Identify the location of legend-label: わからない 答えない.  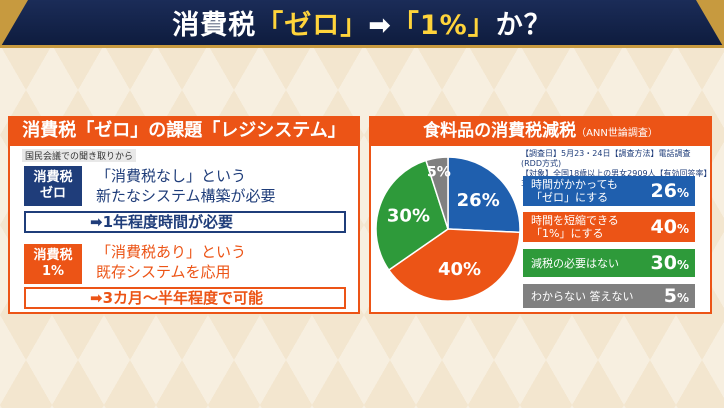
(582, 296).